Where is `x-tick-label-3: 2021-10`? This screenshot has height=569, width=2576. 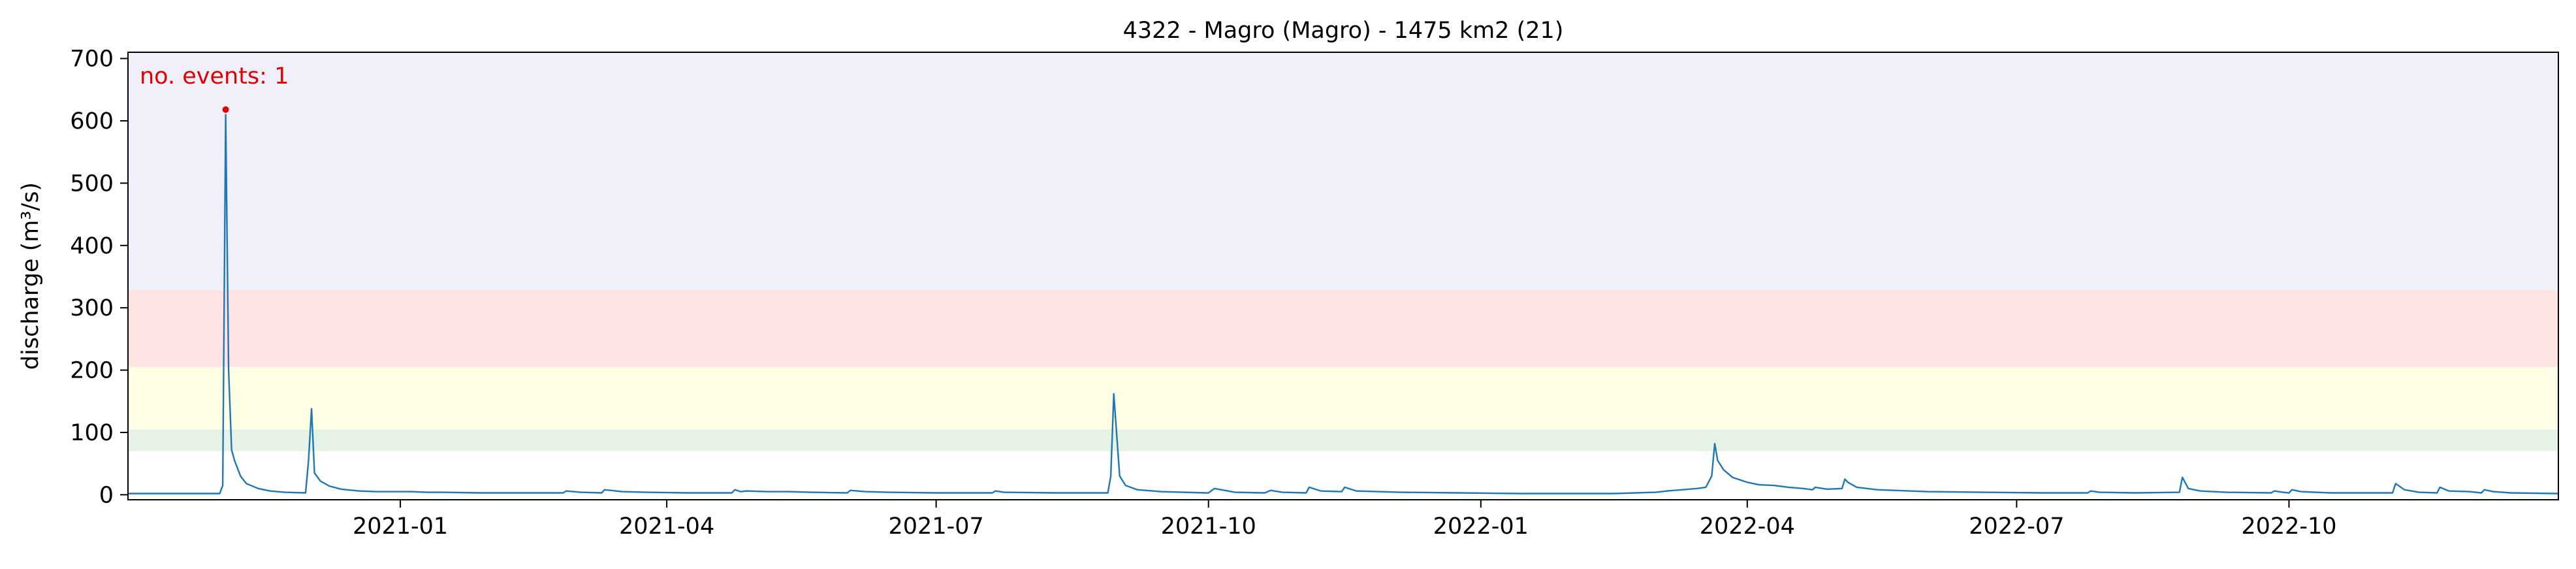 x-tick-label-3: 2021-10 is located at coordinates (1208, 526).